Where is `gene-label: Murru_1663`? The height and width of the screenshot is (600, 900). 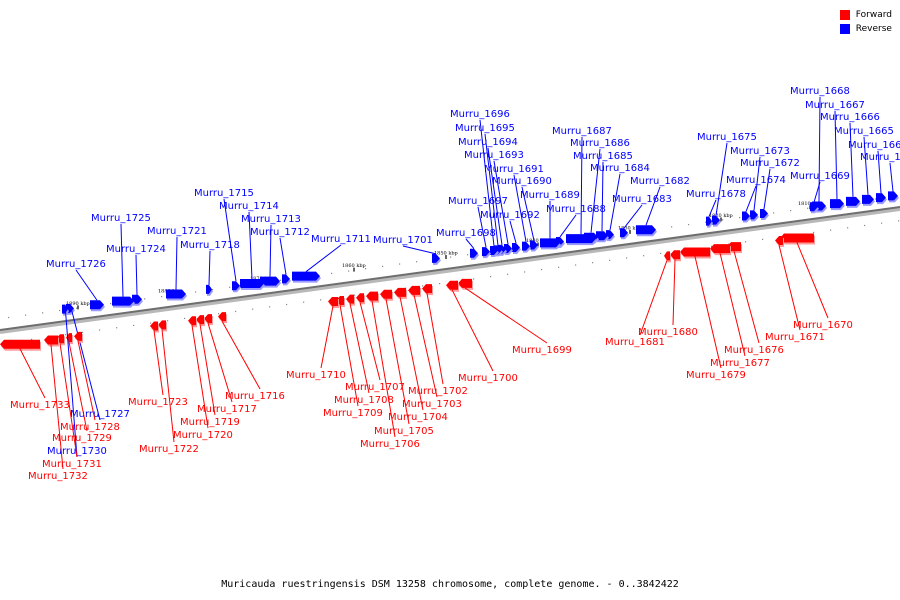
gene-label: Murru_1663 is located at coordinates (880, 157).